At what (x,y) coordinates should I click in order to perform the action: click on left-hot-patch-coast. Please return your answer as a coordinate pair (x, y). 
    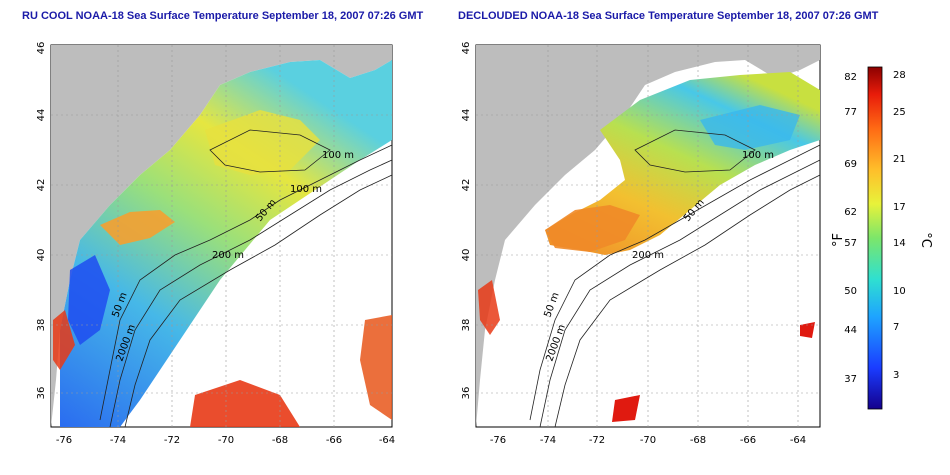
    Looking at the image, I should click on (64, 340).